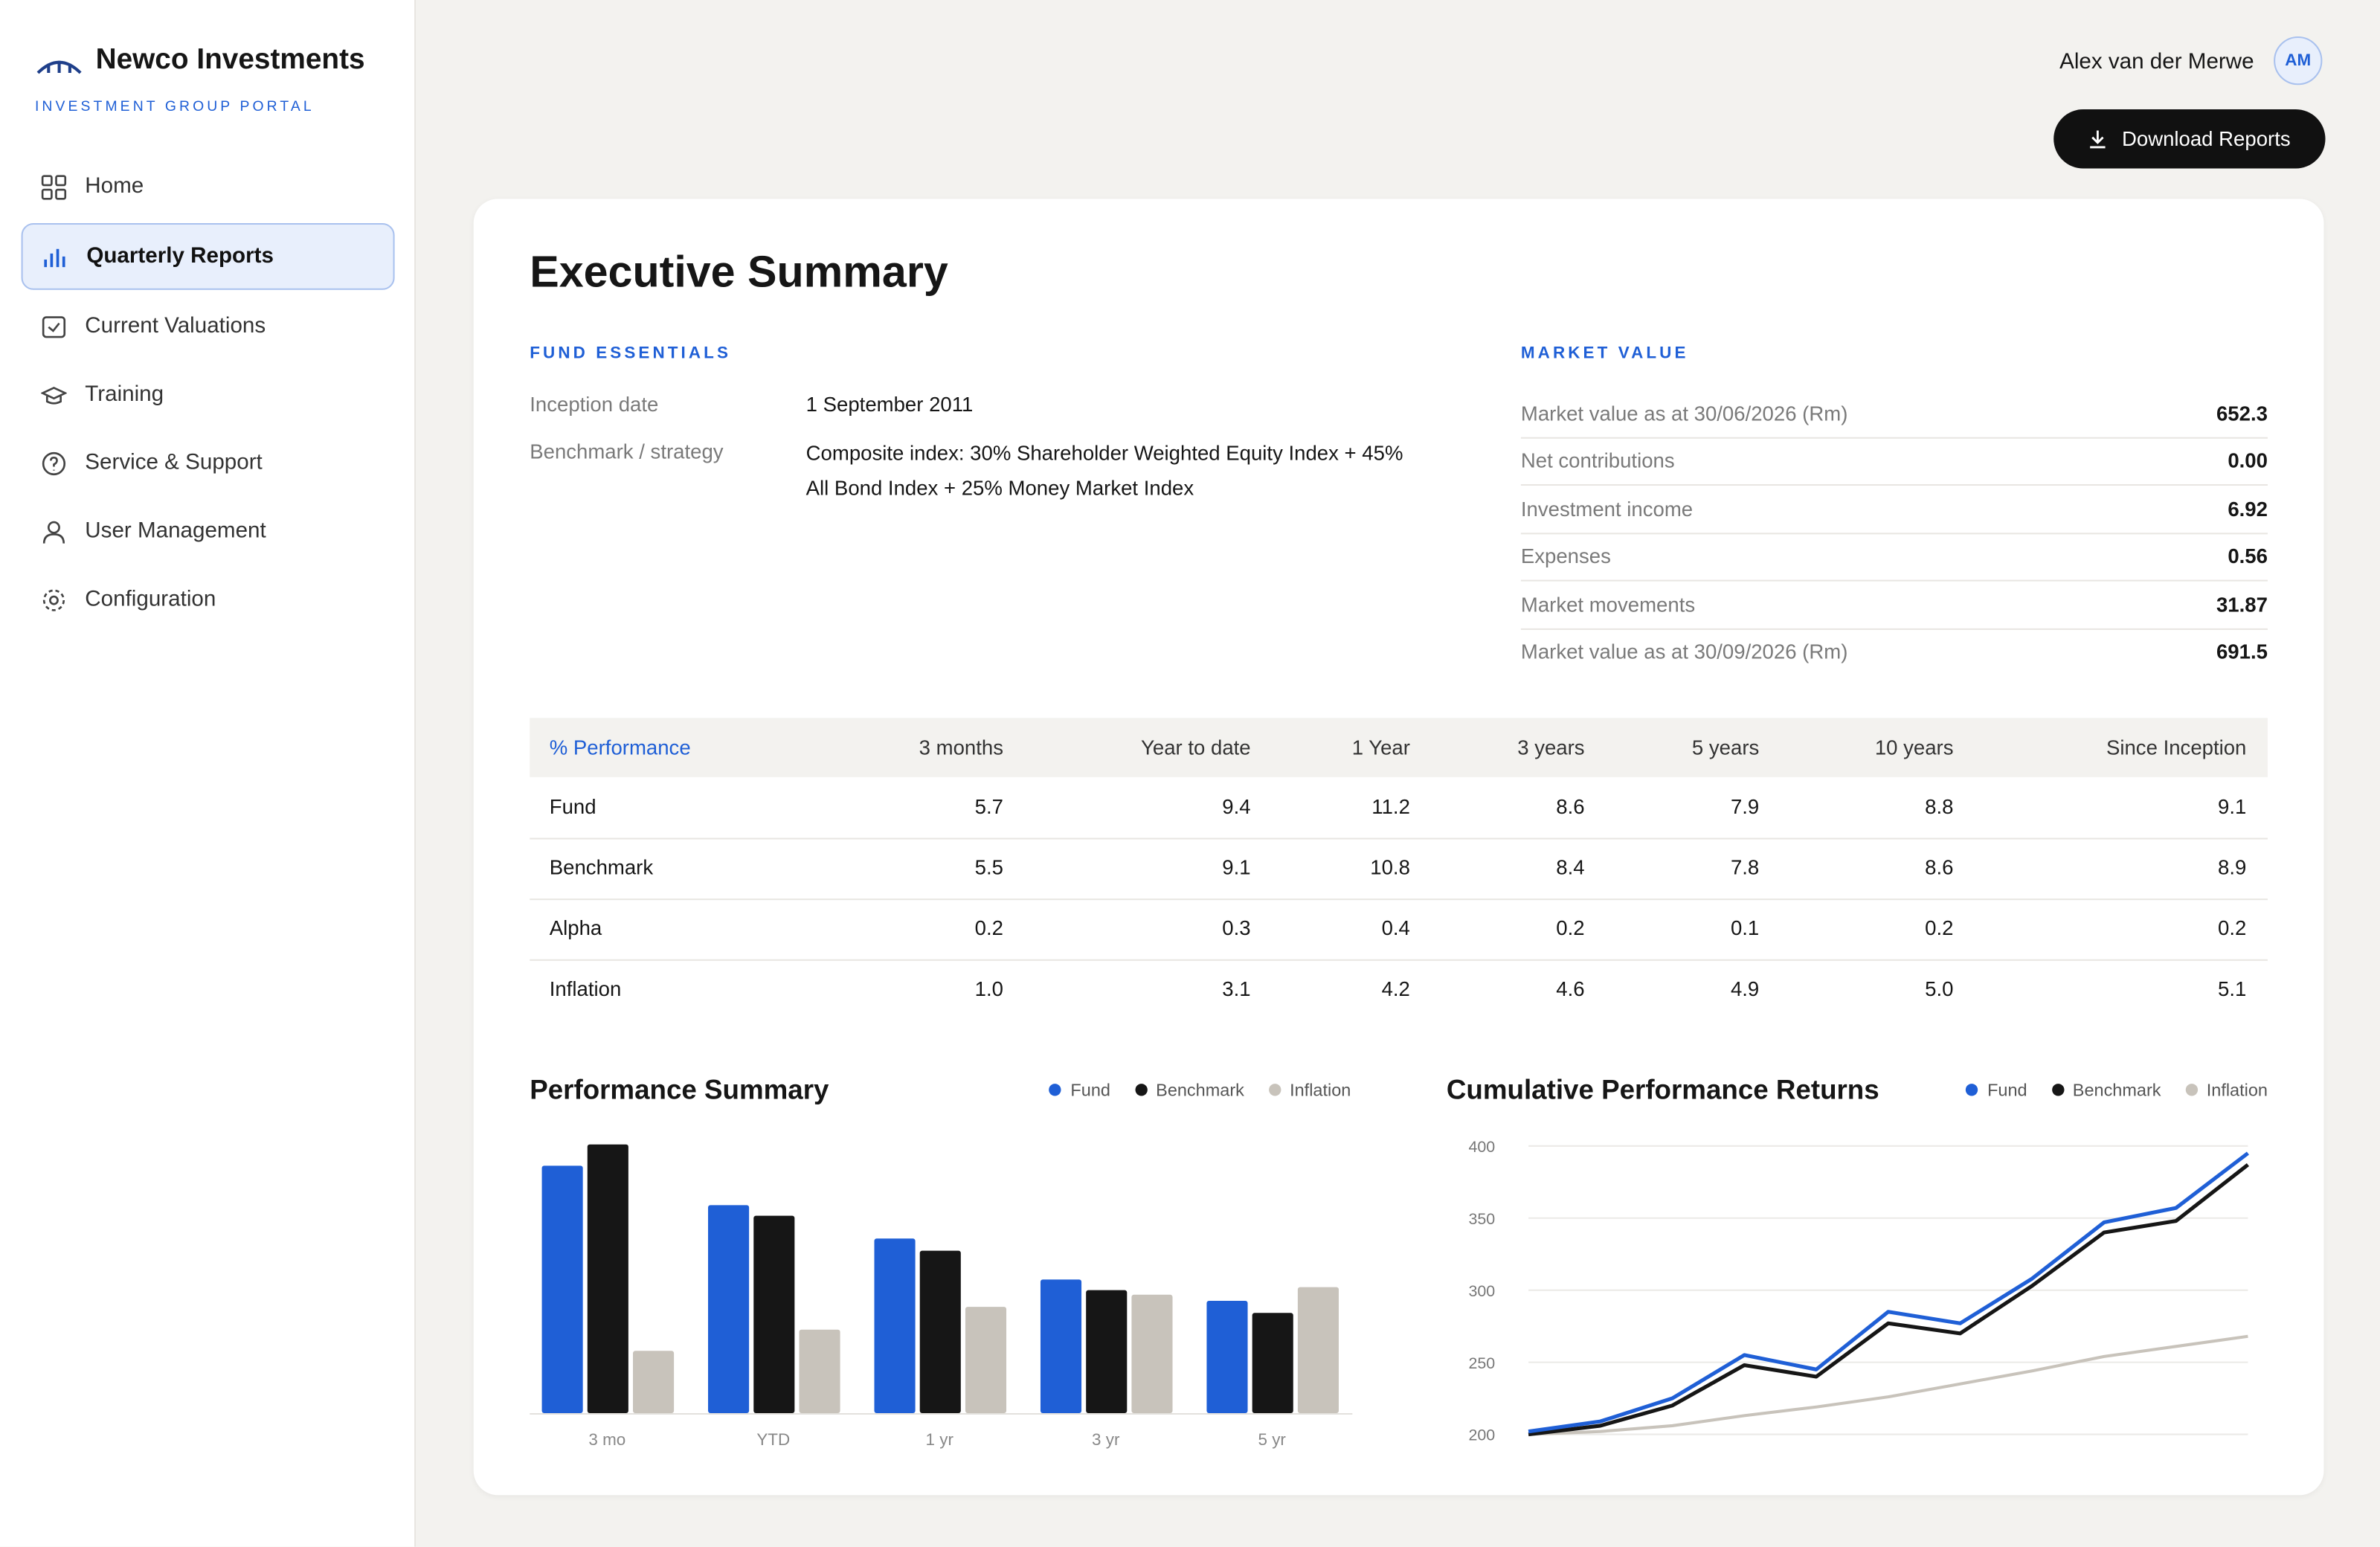 The image size is (2380, 1547). I want to click on x-tick-label: YTD, so click(773, 1440).